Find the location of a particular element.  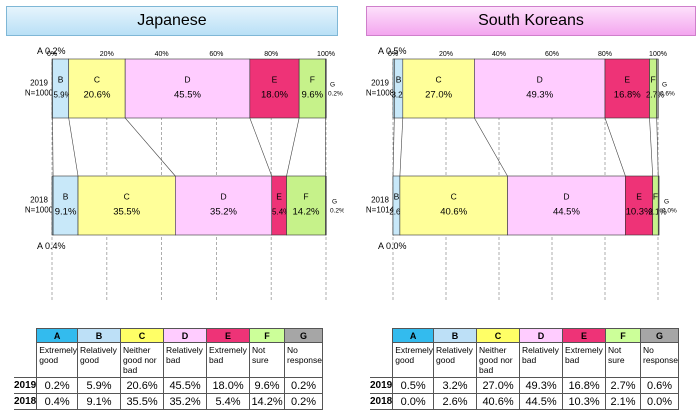

table-cell: 16.8% is located at coordinates (584, 385).